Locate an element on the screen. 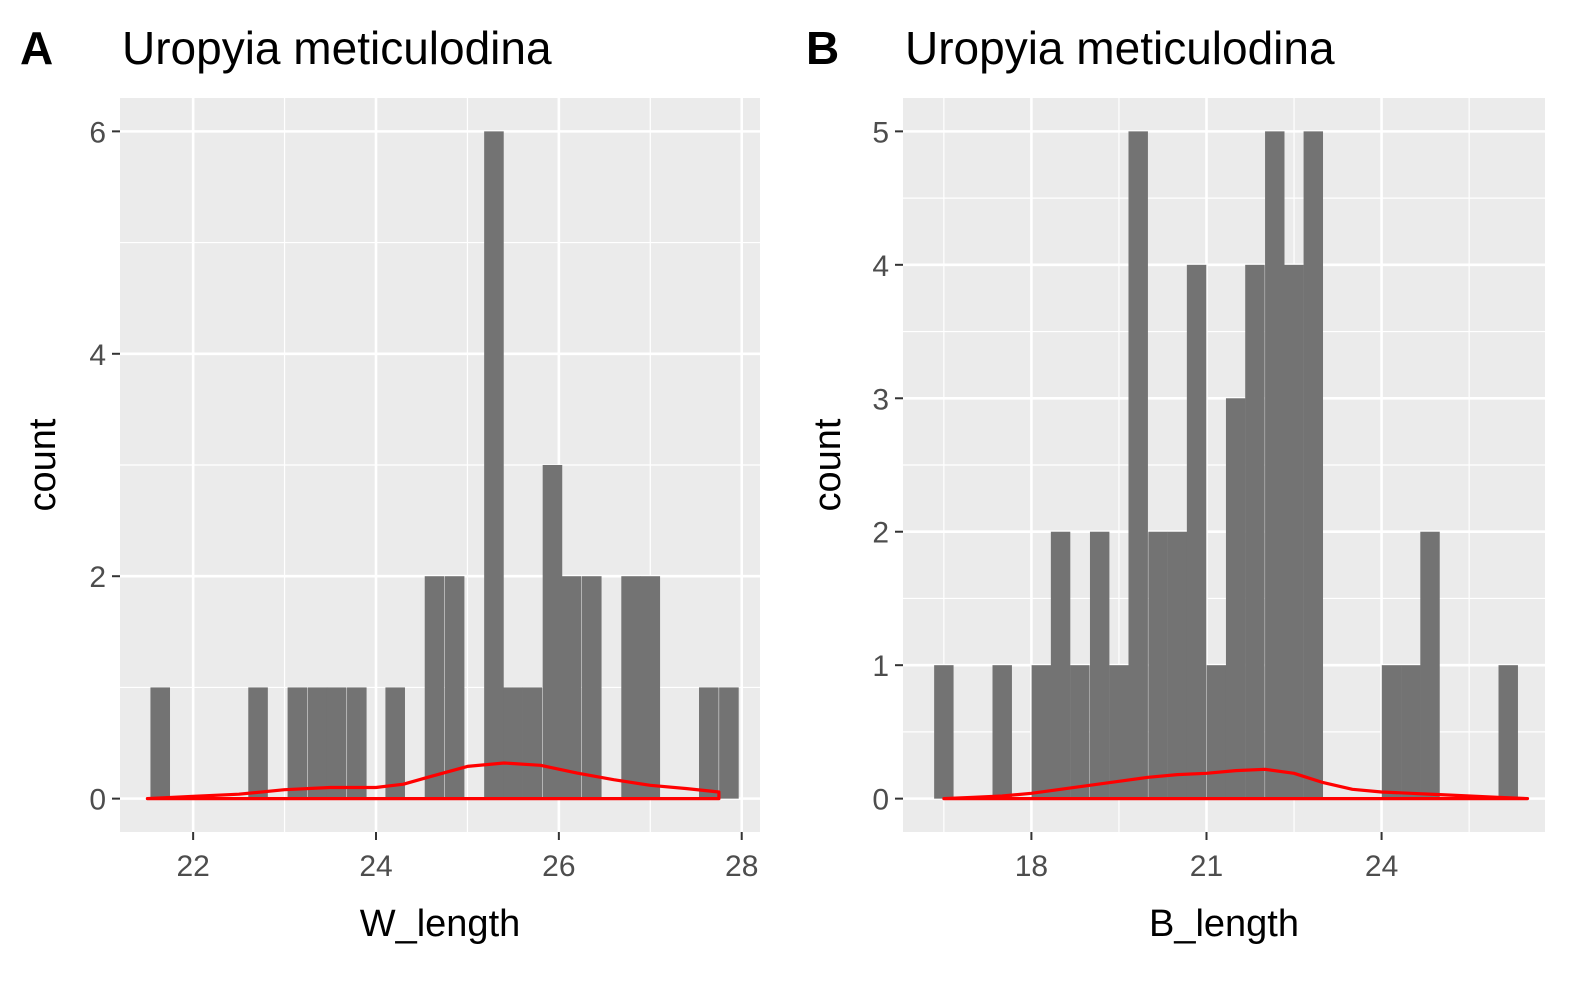  panel-b-y-axis-title: count is located at coordinates (828, 464).